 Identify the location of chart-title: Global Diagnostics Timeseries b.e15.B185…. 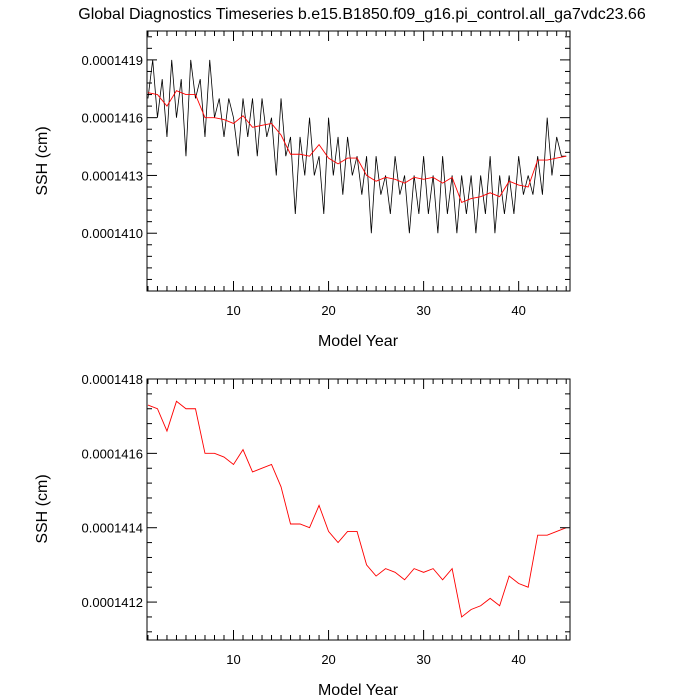
(362, 14).